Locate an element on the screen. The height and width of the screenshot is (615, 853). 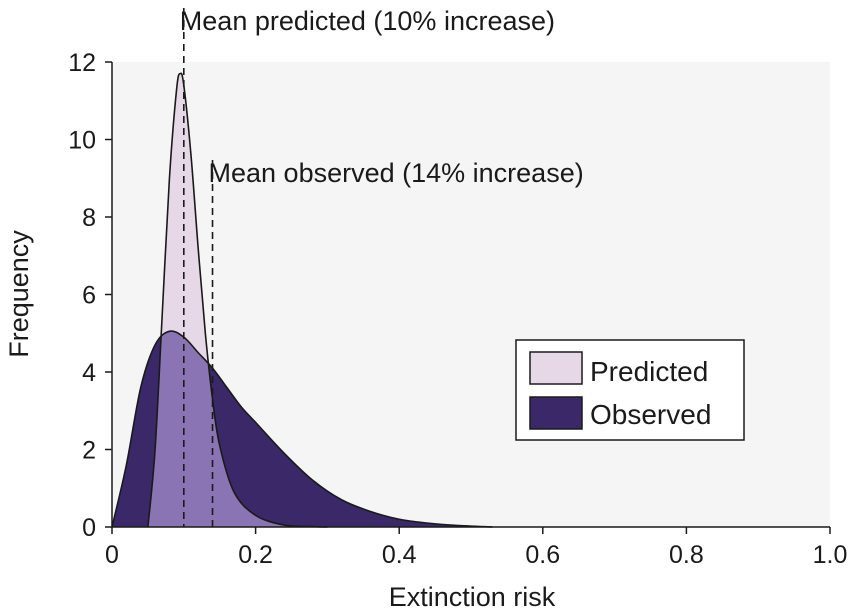
y-tick-label: 6 is located at coordinates (89, 296).